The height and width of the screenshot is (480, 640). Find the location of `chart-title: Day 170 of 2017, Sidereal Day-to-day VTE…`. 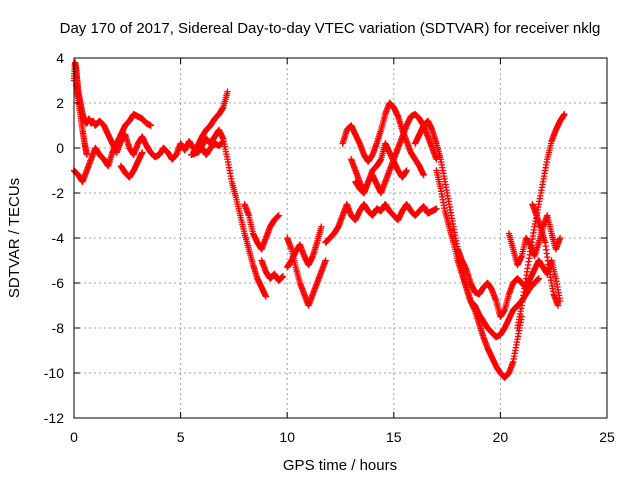

chart-title: Day 170 of 2017, Sidereal Day-to-day VTE… is located at coordinates (330, 28).